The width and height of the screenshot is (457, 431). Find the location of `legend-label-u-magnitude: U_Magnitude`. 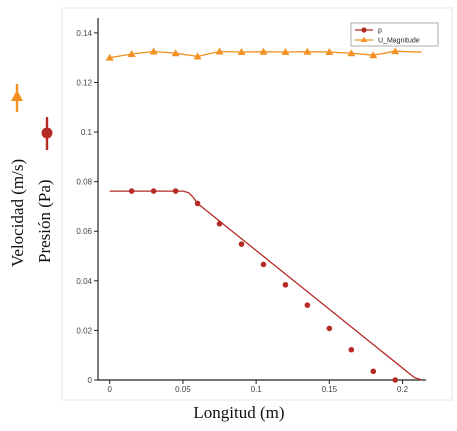

legend-label-u-magnitude: U_Magnitude is located at coordinates (399, 41).